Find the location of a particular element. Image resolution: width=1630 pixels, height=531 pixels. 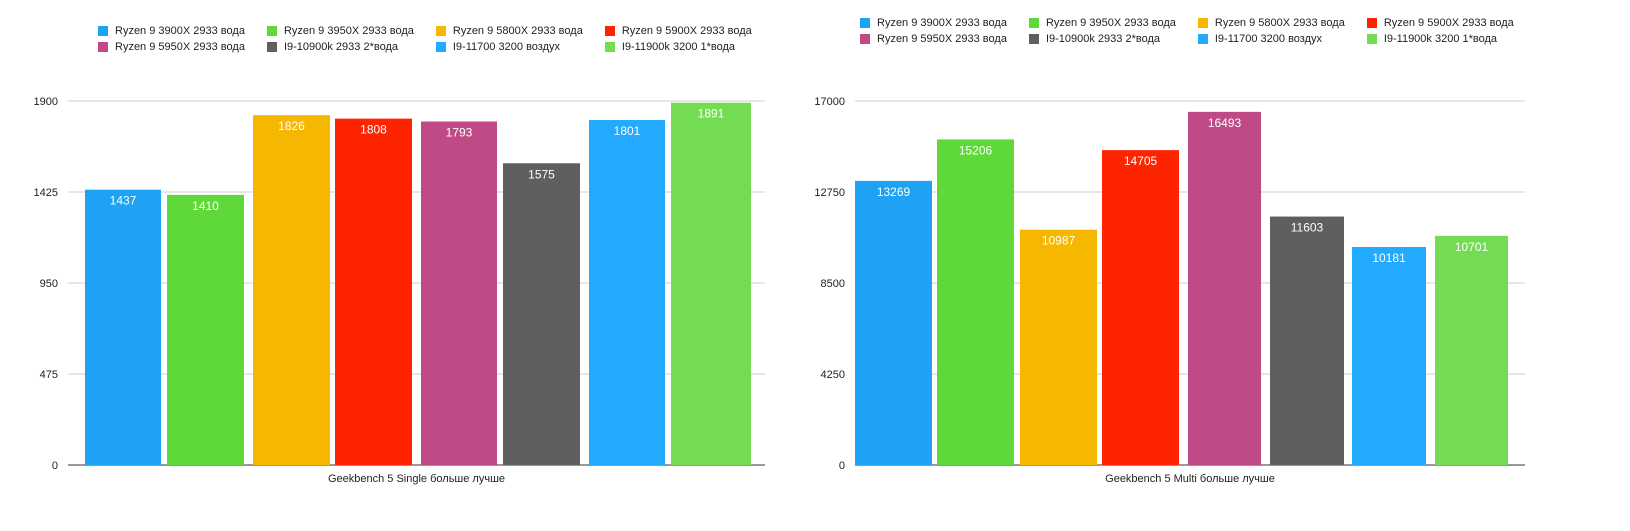

data-label: 16493 is located at coordinates (1225, 123).